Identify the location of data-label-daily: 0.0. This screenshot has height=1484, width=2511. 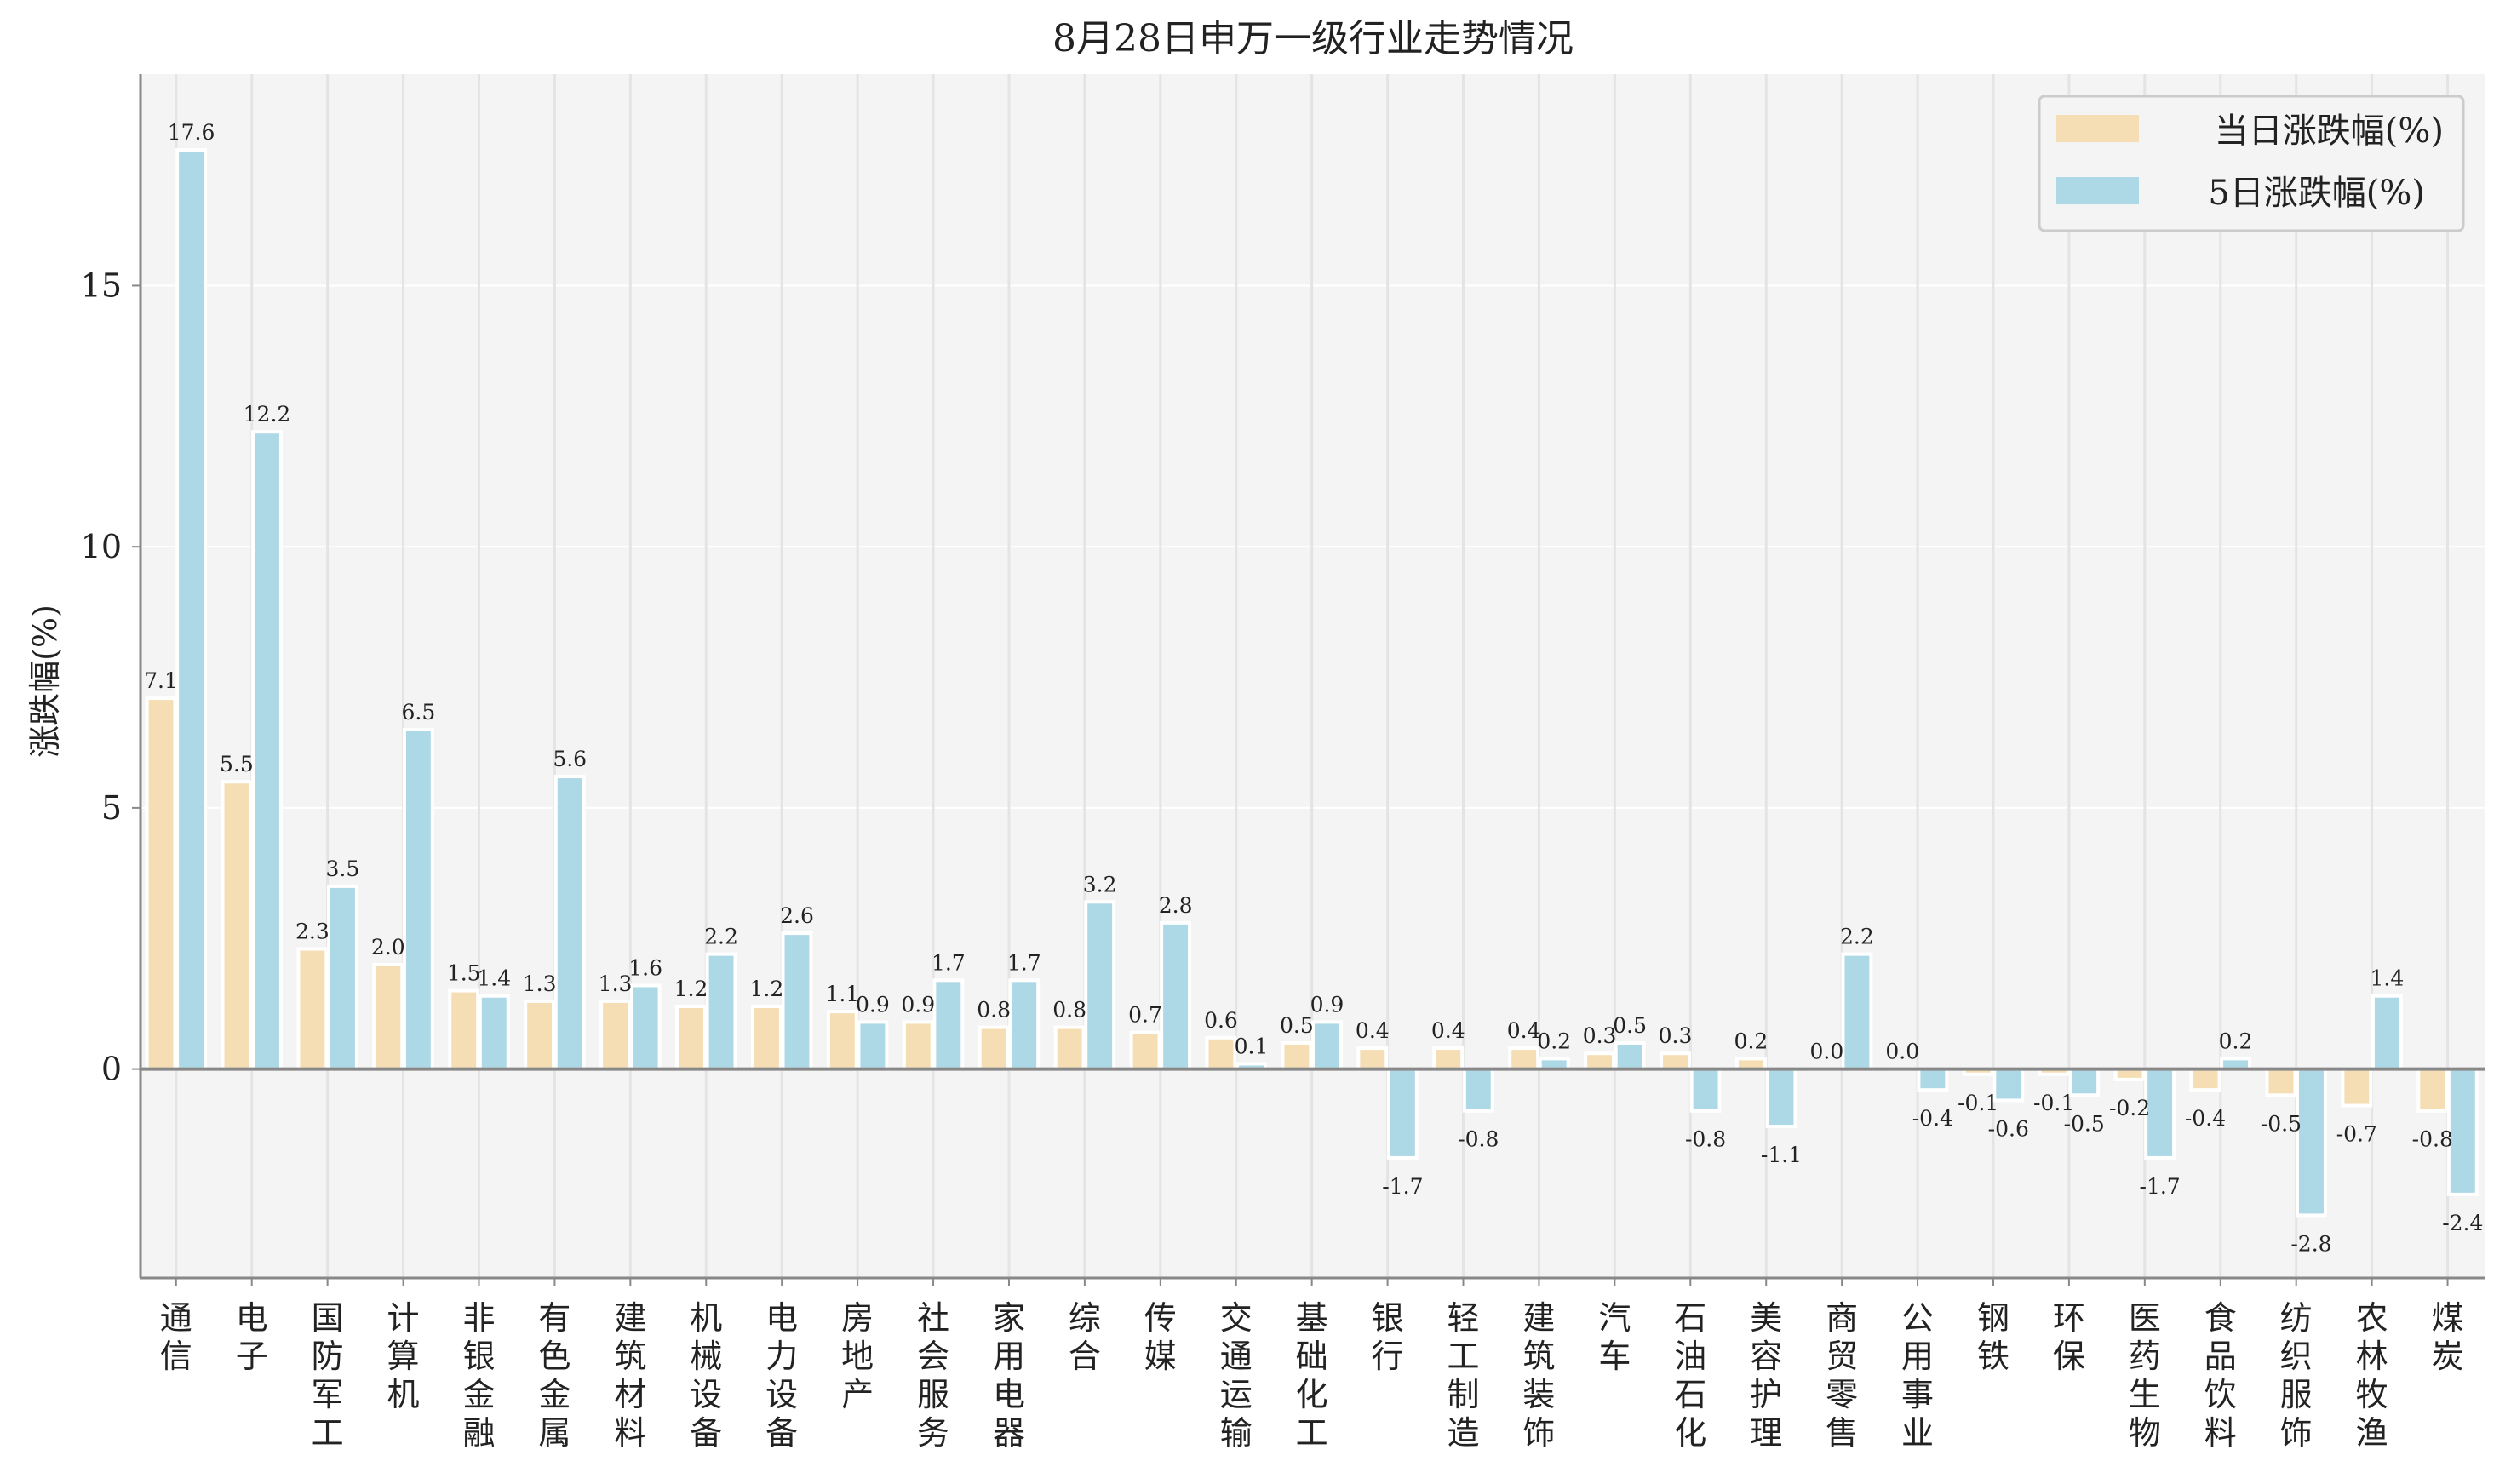
(1826, 1052).